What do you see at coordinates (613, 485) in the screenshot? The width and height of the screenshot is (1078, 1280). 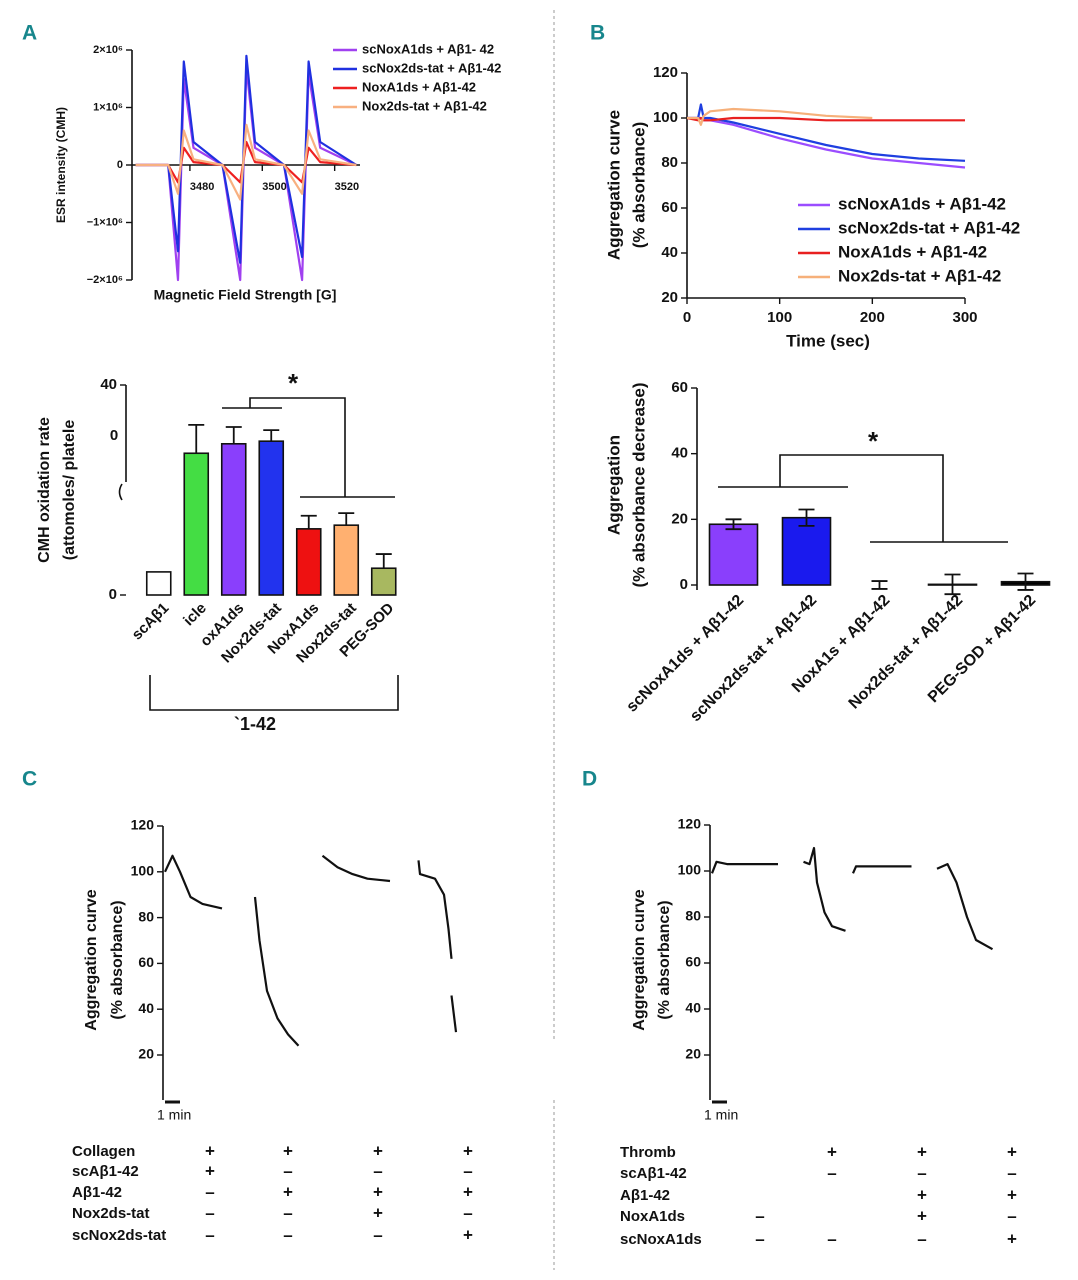 I see `y-axis-label: Aggregation` at bounding box center [613, 485].